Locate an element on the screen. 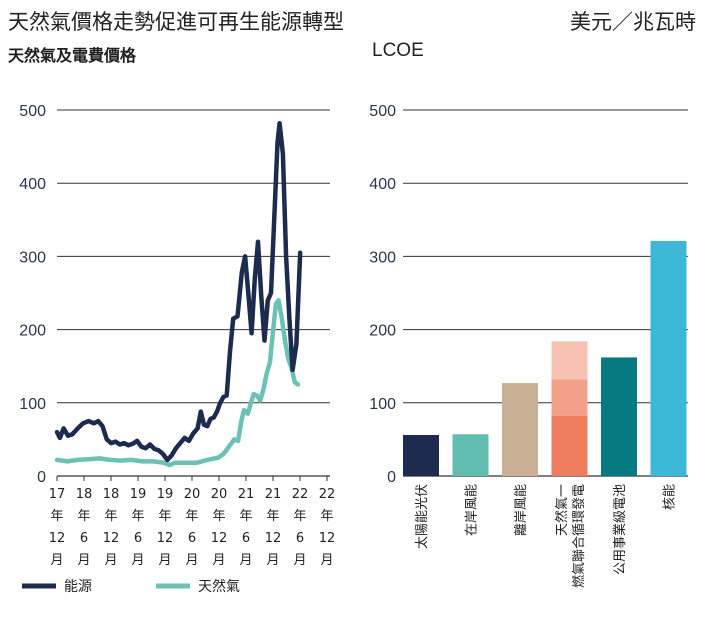 Image resolution: width=714 pixels, height=622 pixels. category-label: 核能 is located at coordinates (670, 497).